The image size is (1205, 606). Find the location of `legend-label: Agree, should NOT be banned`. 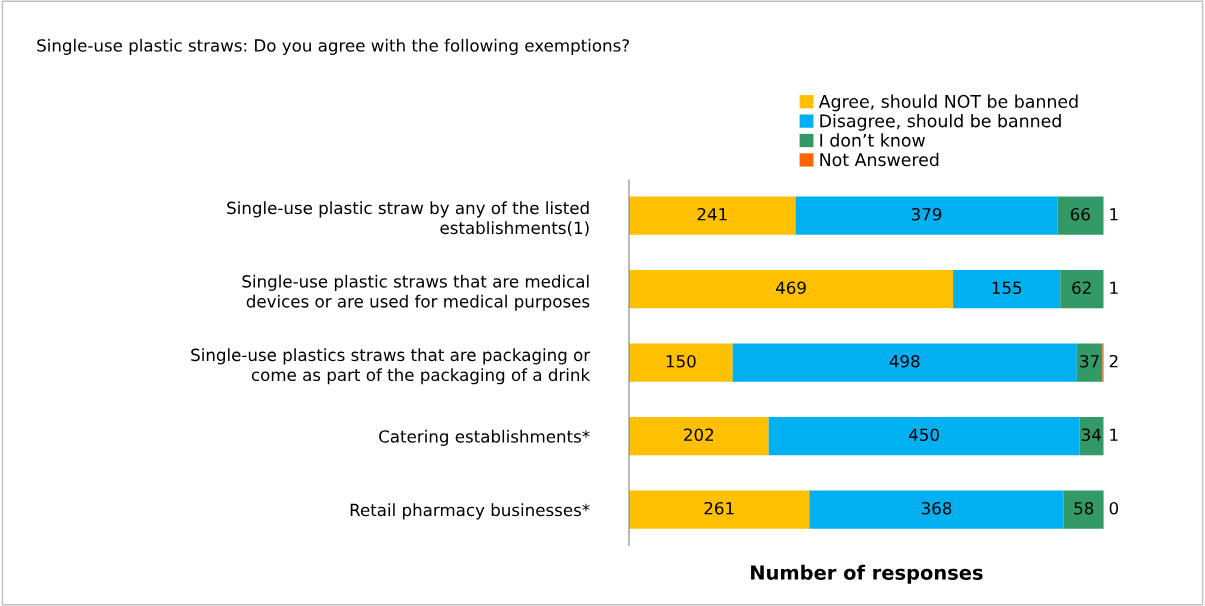

legend-label: Agree, should NOT be banned is located at coordinates (948, 103).